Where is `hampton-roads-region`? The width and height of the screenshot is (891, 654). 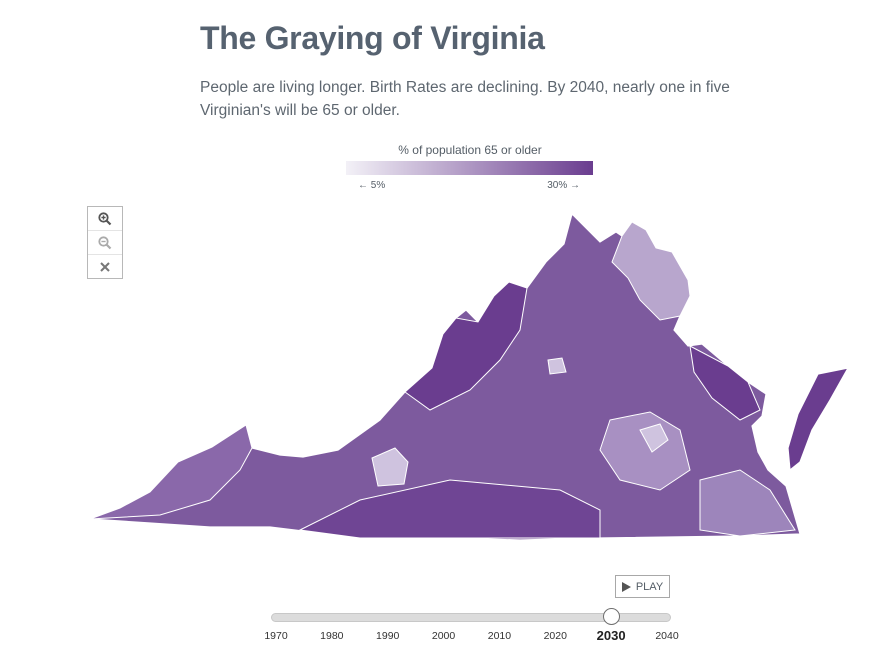
hampton-roads-region is located at coordinates (747, 503).